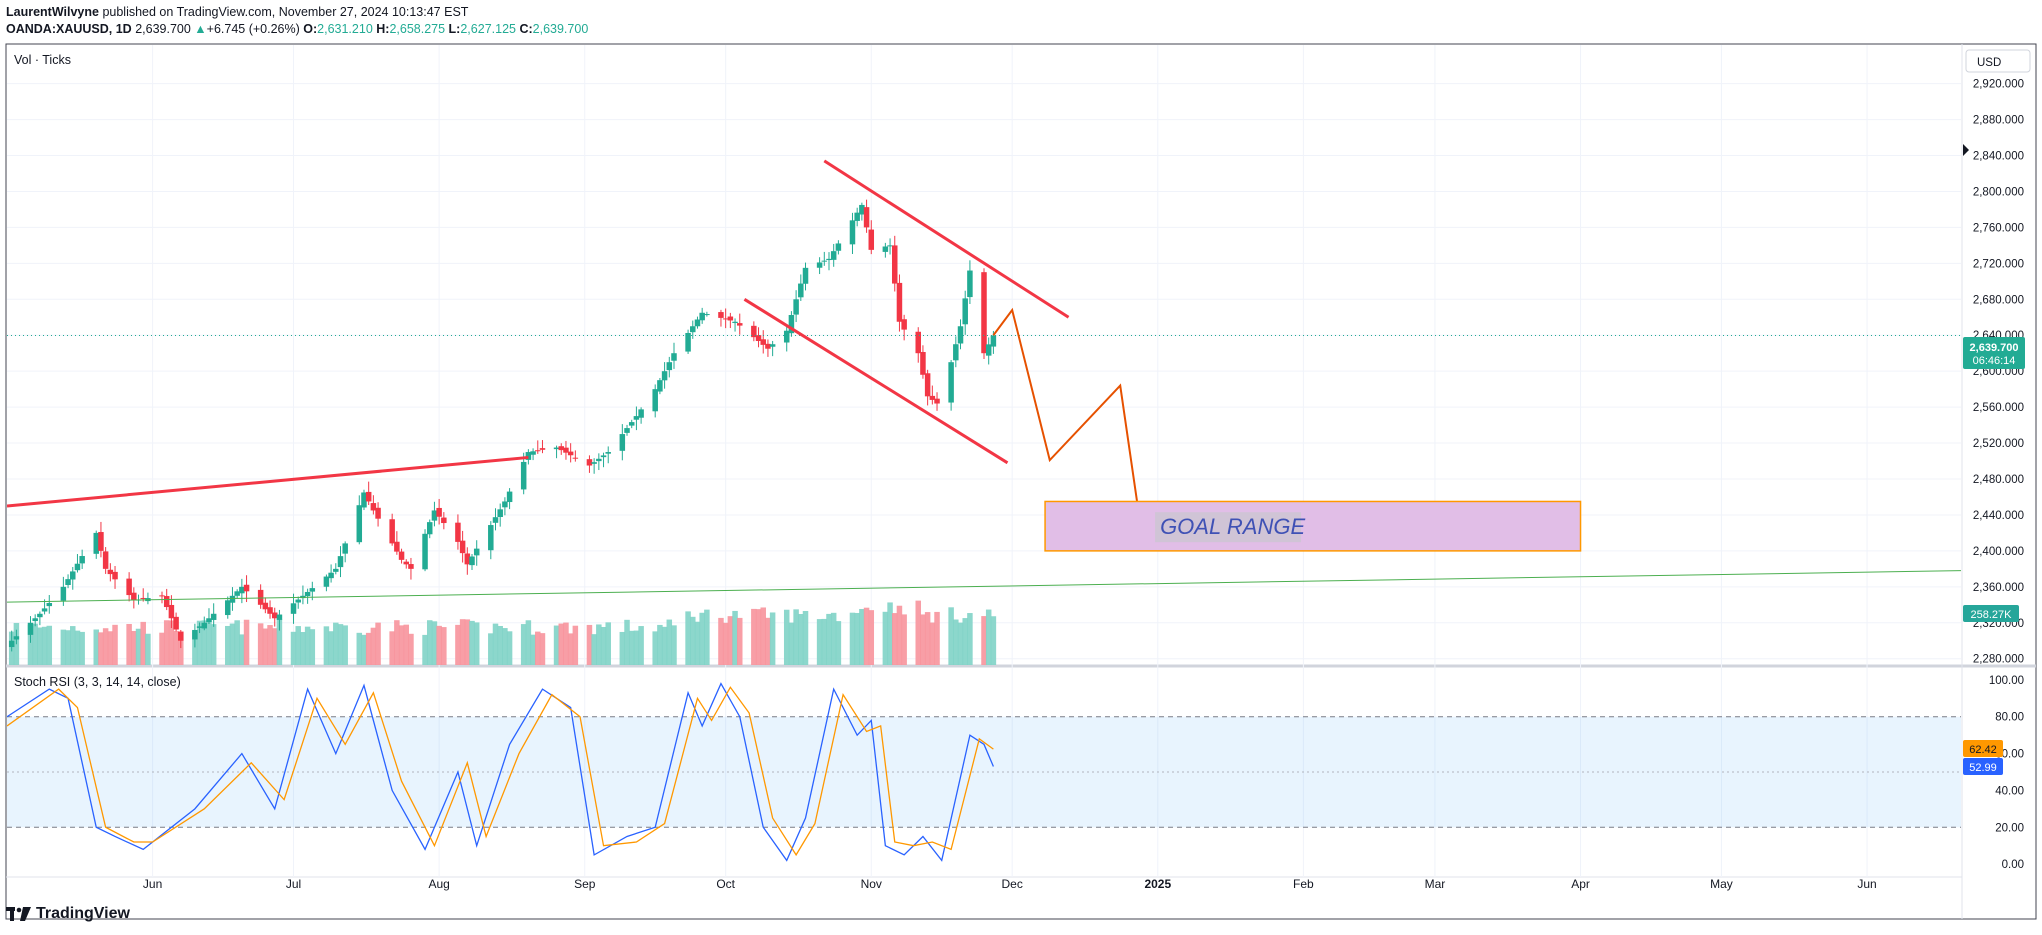 The width and height of the screenshot is (2042, 935). What do you see at coordinates (68, 914) in the screenshot?
I see `tradingview-logo: TradingView` at bounding box center [68, 914].